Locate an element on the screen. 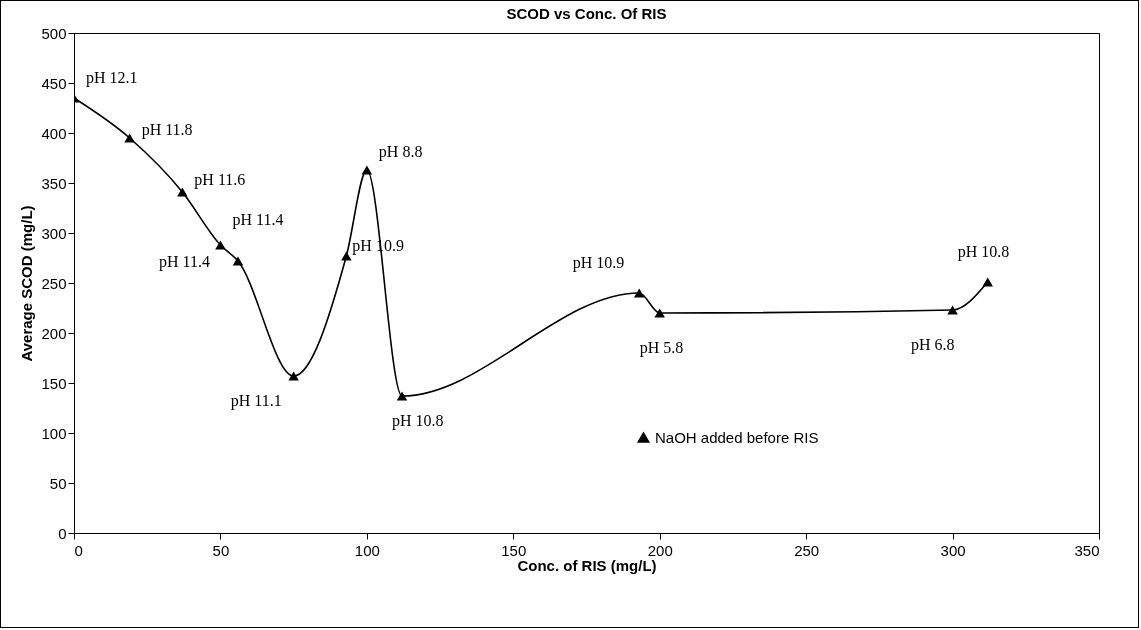 Image resolution: width=1141 pixels, height=630 pixels. y-tick-label: 350 is located at coordinates (54, 183).